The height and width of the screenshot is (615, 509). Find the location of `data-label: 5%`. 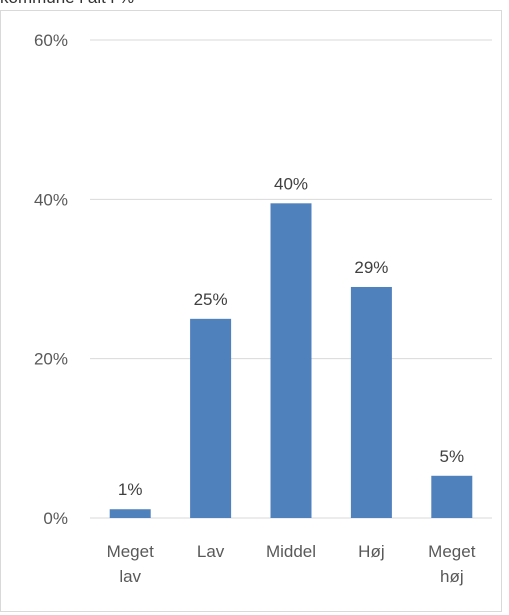

data-label: 5% is located at coordinates (452, 456).